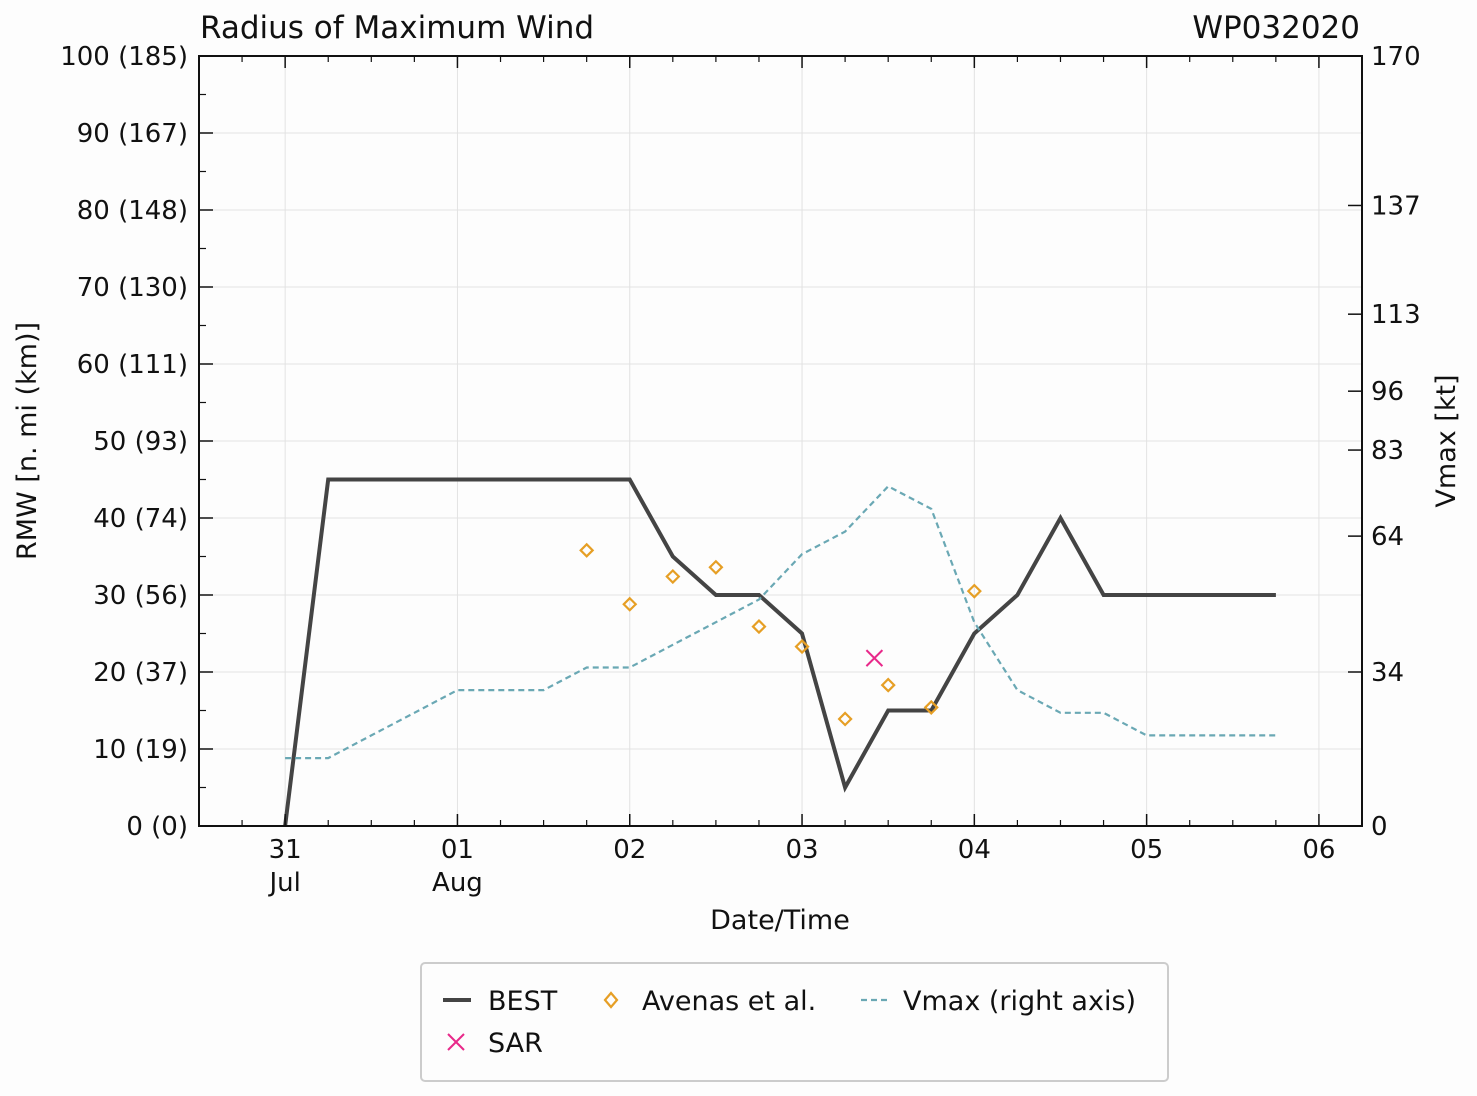 Image resolution: width=1477 pixels, height=1096 pixels. I want to click on y2-axis-label: Vmax [kt], so click(1446, 440).